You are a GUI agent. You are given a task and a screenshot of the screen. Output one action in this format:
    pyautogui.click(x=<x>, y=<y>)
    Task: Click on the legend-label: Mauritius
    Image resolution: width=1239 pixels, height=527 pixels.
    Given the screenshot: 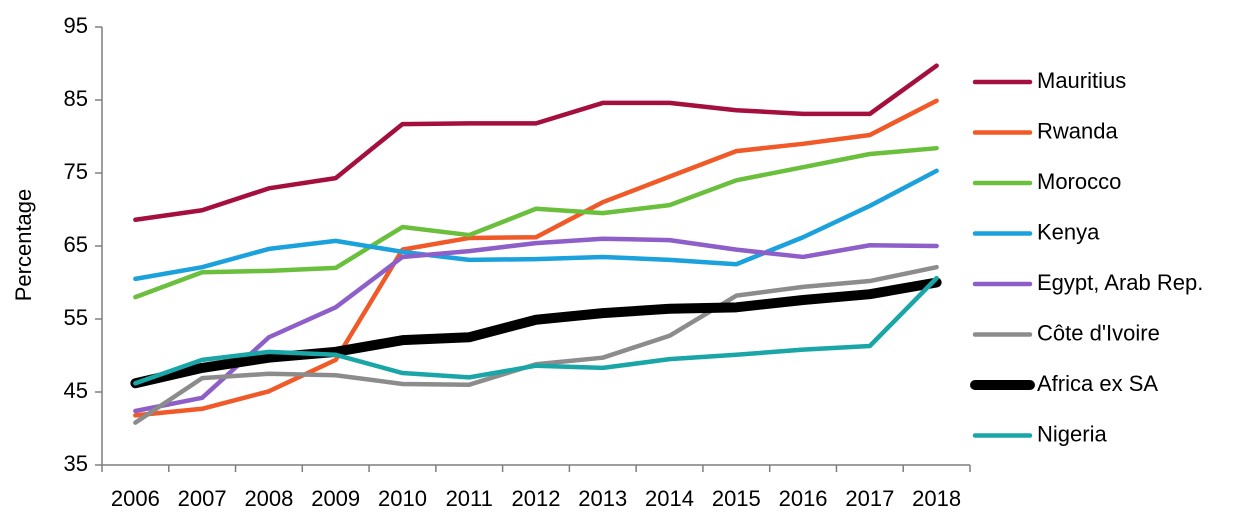 What is the action you would take?
    pyautogui.click(x=1081, y=80)
    